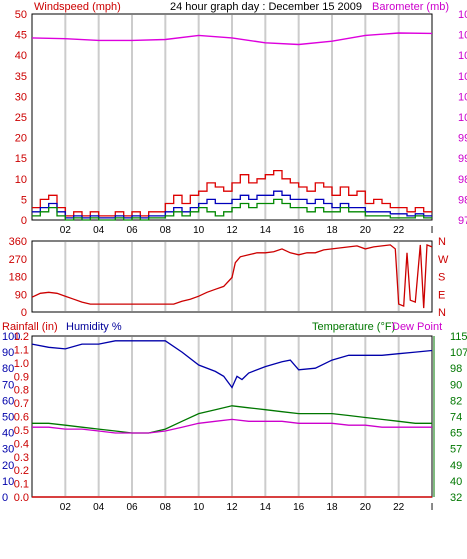 Image resolution: width=467 pixels, height=559 pixels. What do you see at coordinates (232, 426) in the screenshot?
I see `dewpoint-line` at bounding box center [232, 426].